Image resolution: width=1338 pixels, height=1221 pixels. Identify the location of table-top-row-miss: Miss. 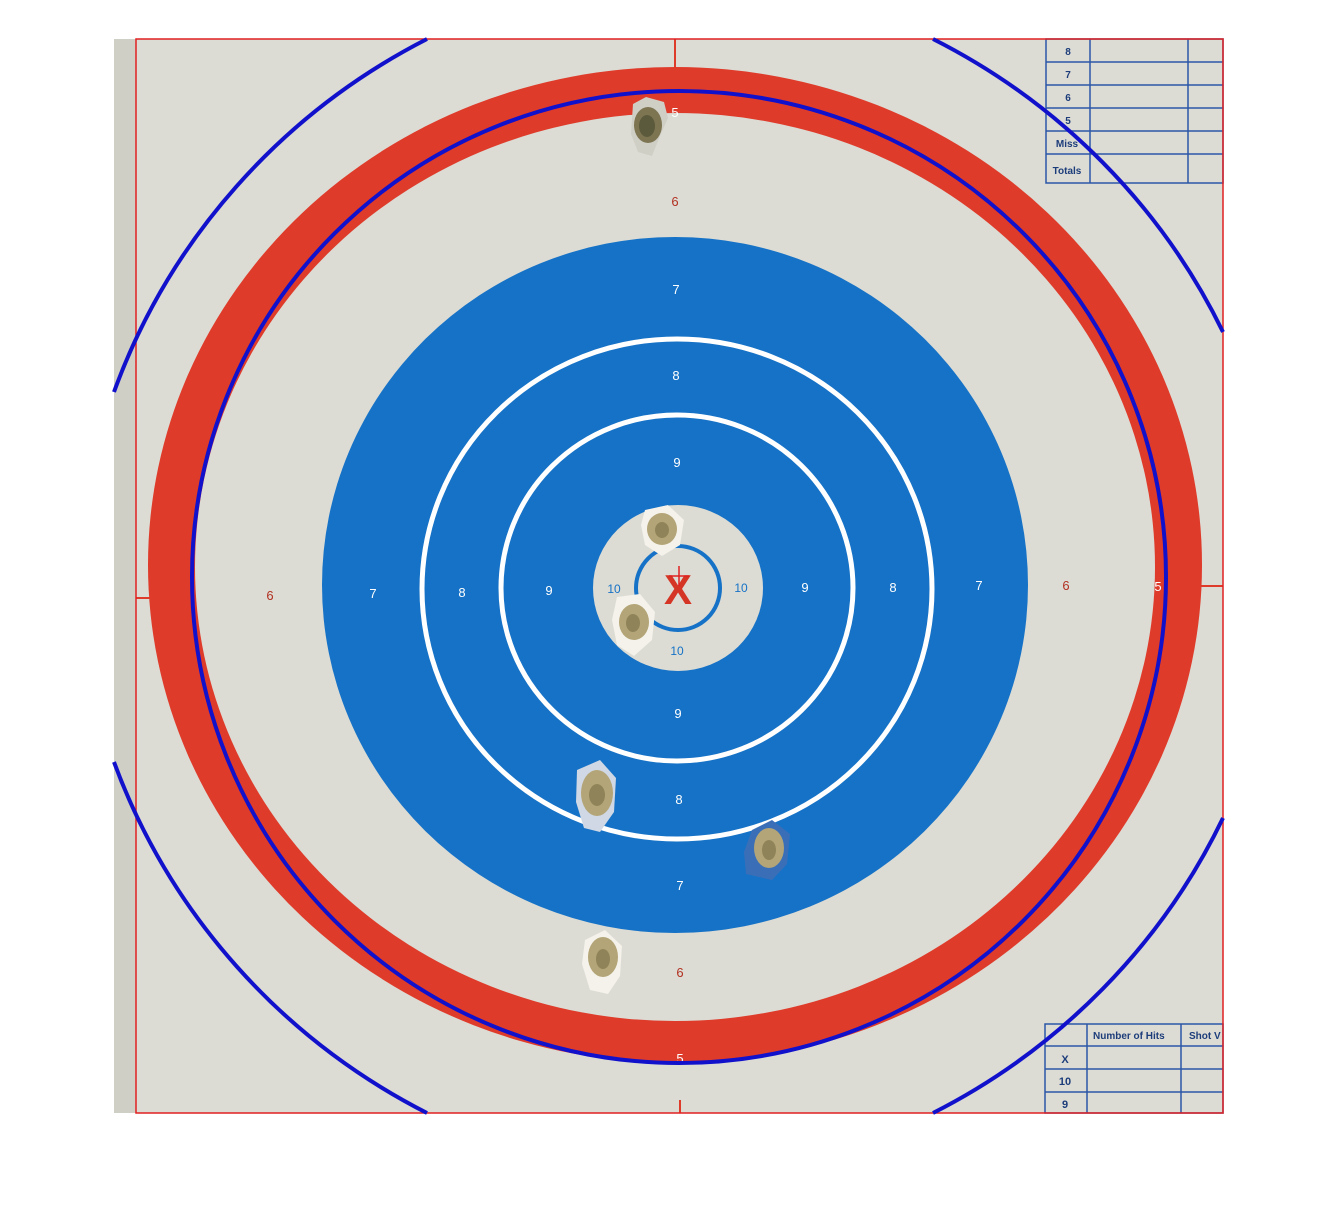
(1067, 144).